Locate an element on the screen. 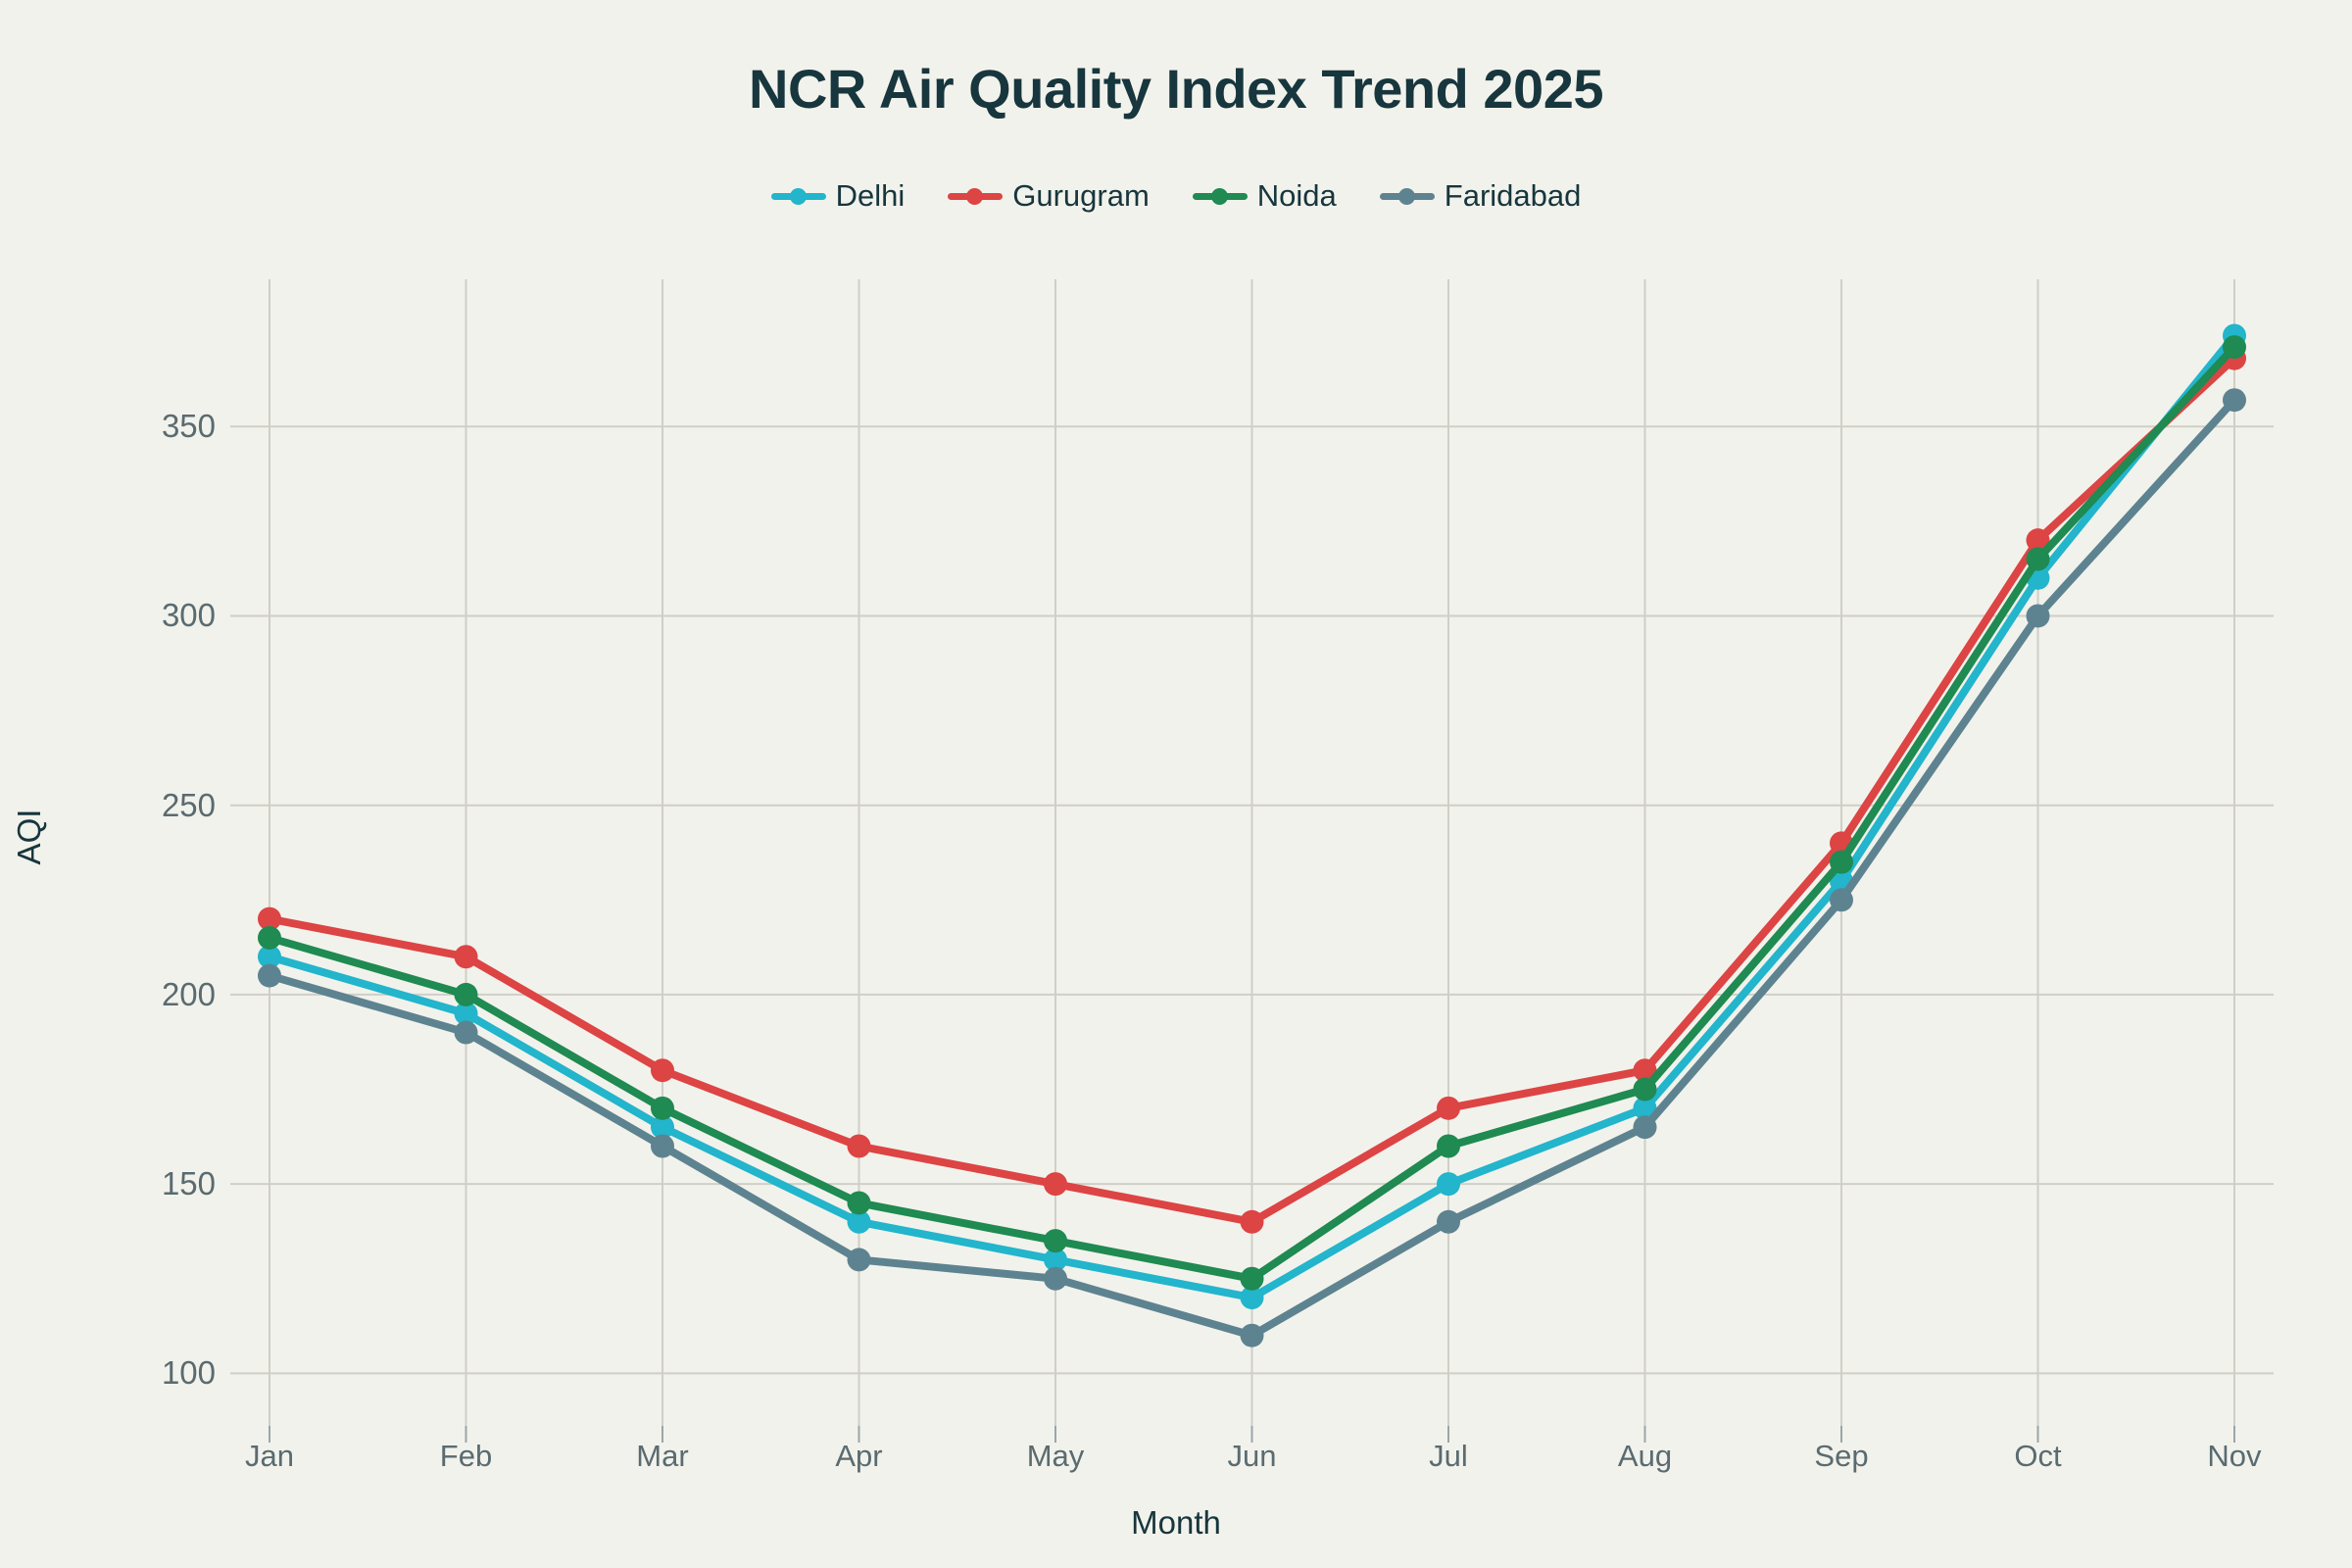 The image size is (2352, 1568). y-axis-tick-label: 250 is located at coordinates (188, 804).